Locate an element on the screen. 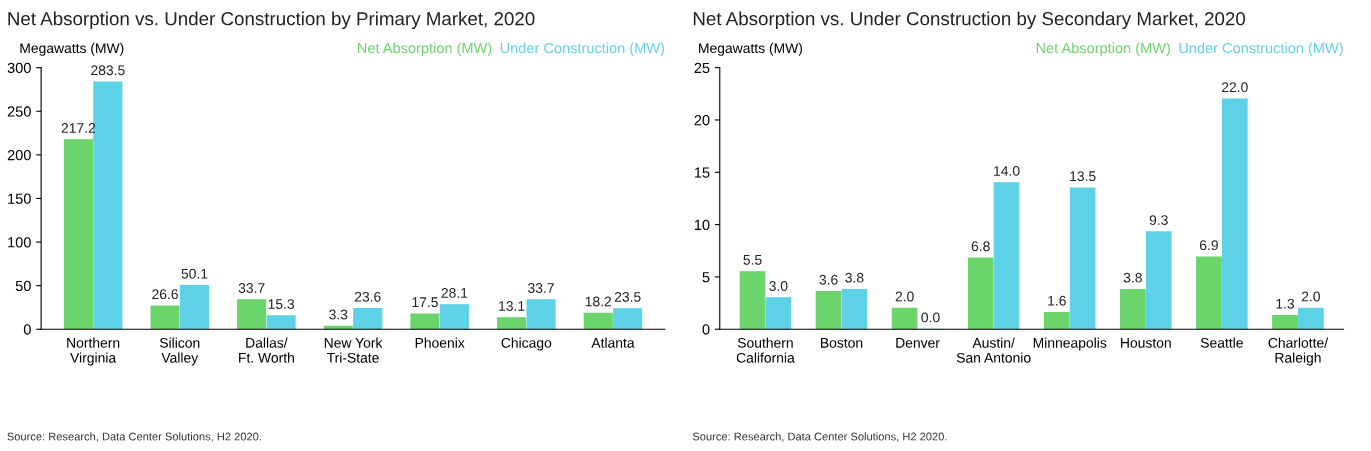 The width and height of the screenshot is (1371, 451). data-label: 23.5 is located at coordinates (627, 296).